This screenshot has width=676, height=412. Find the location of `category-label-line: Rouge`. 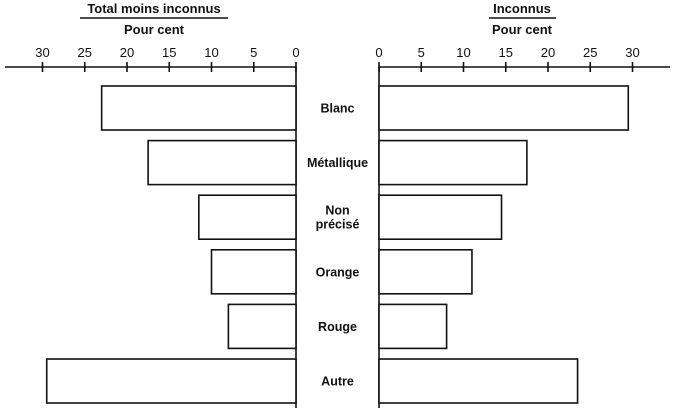

category-label-line: Rouge is located at coordinates (337, 327).